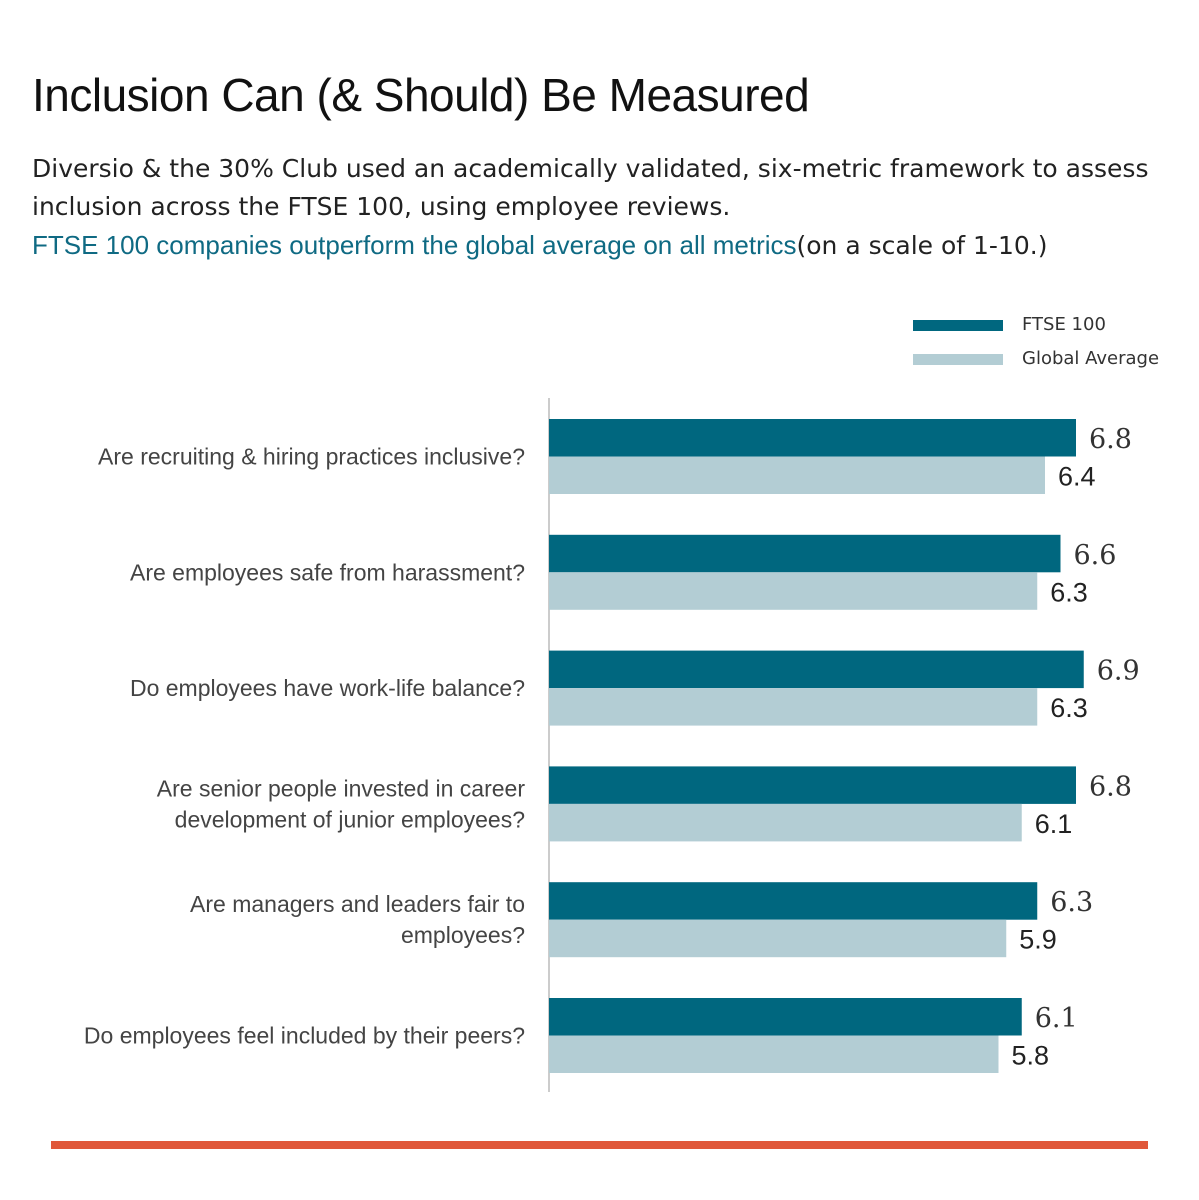 The height and width of the screenshot is (1200, 1199). Describe the element at coordinates (1064, 324) in the screenshot. I see `legend-label-ftse: FTSE 100` at that location.